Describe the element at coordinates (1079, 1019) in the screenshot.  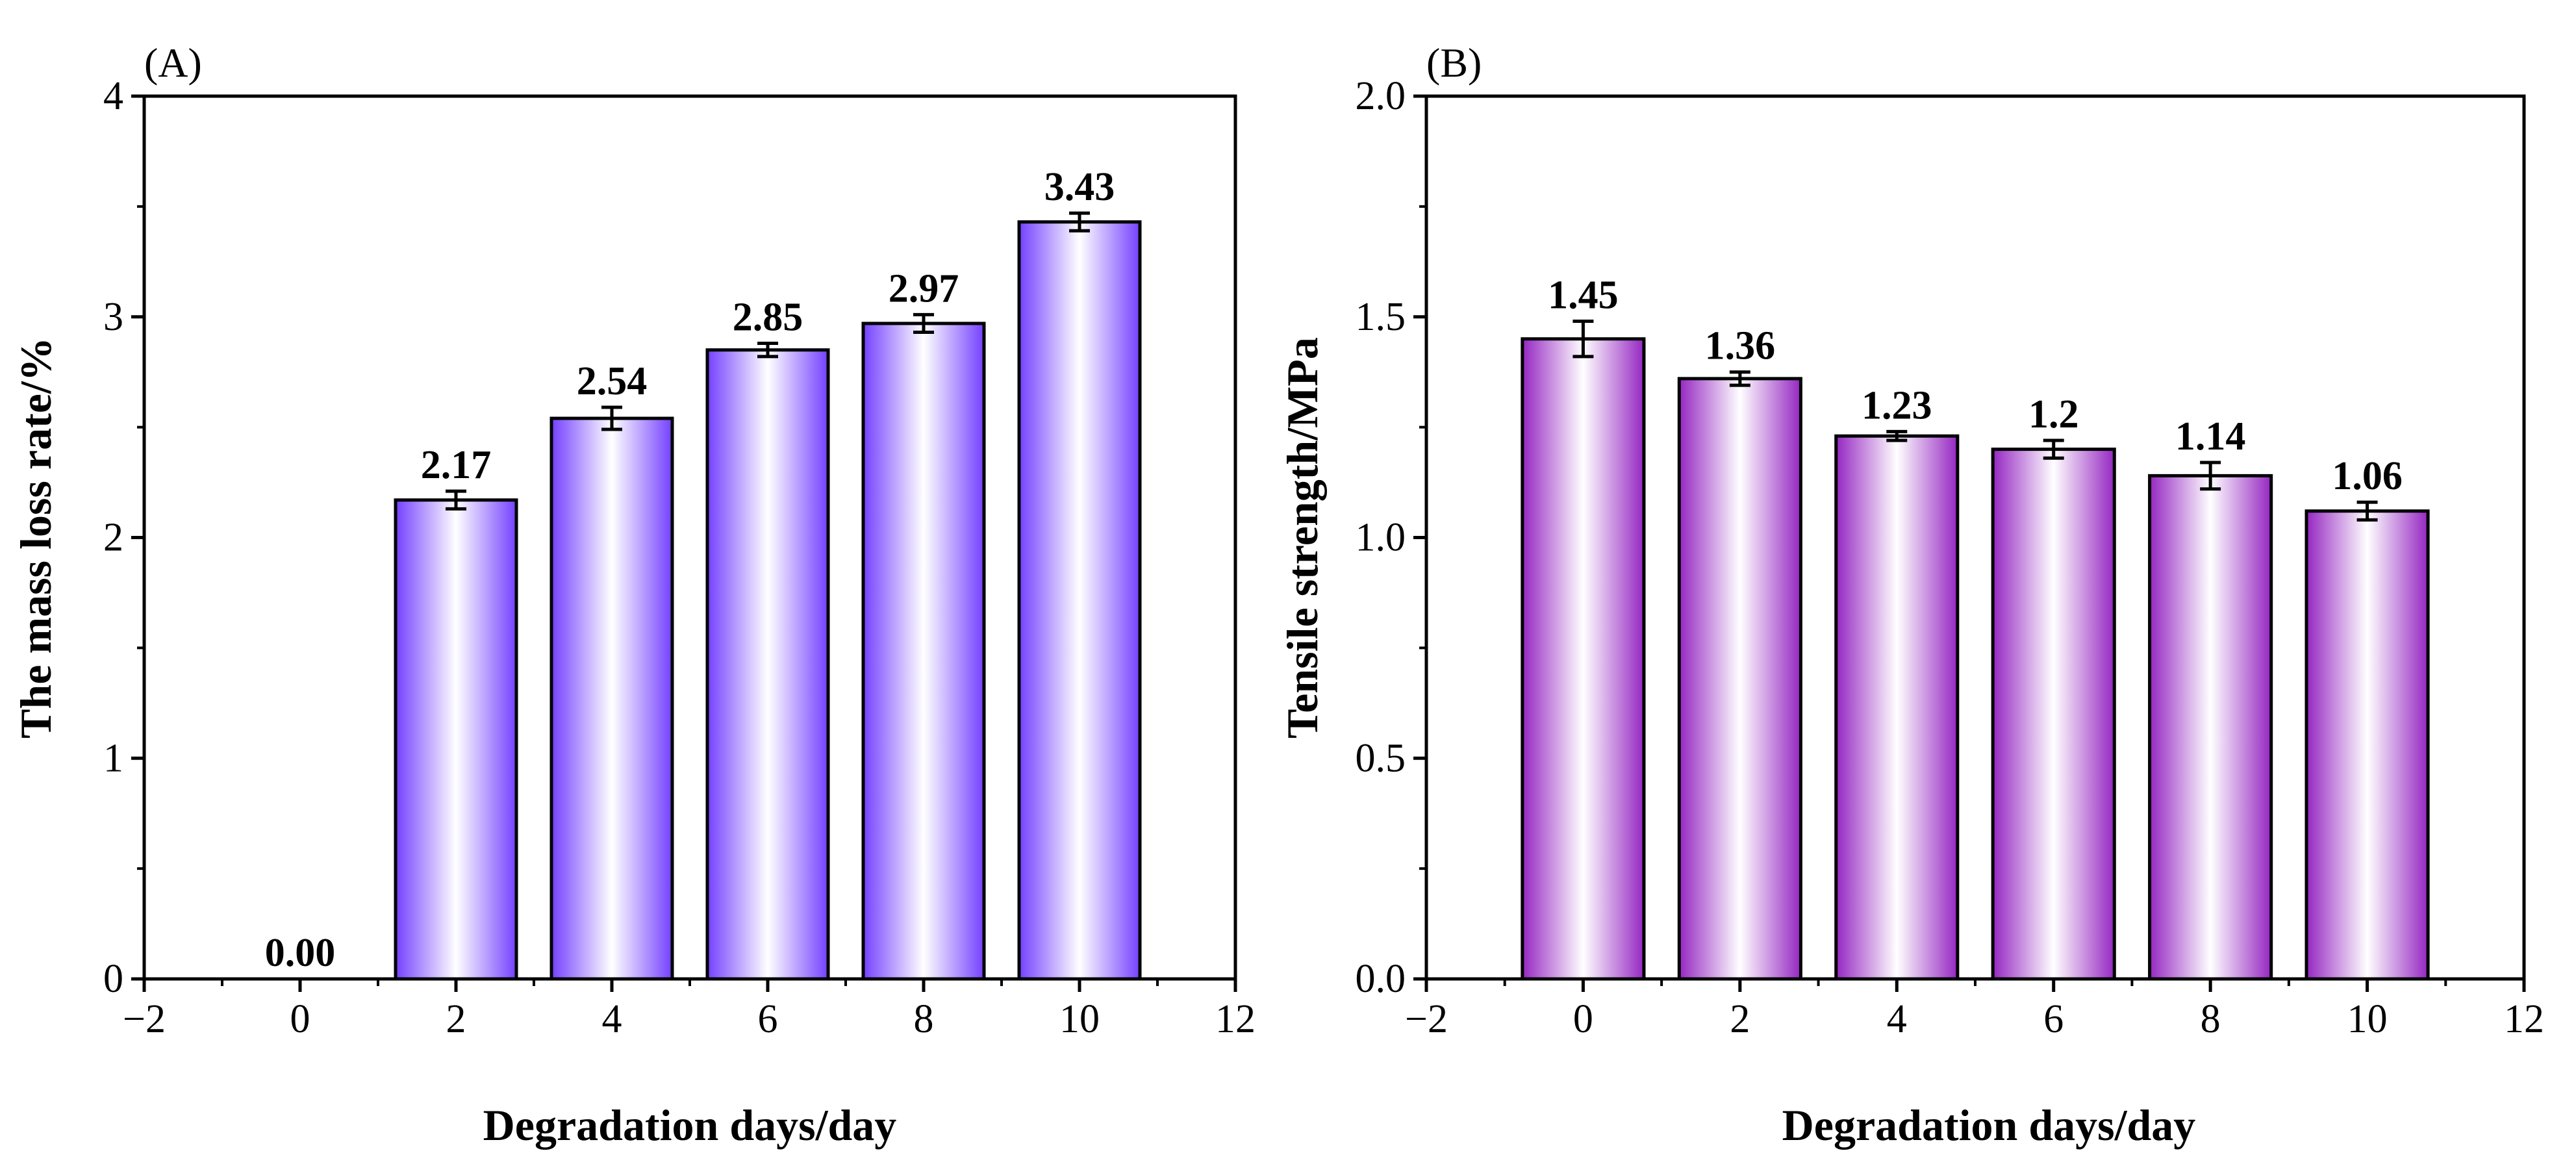
I see `x-tick-label-a: 10` at that location.